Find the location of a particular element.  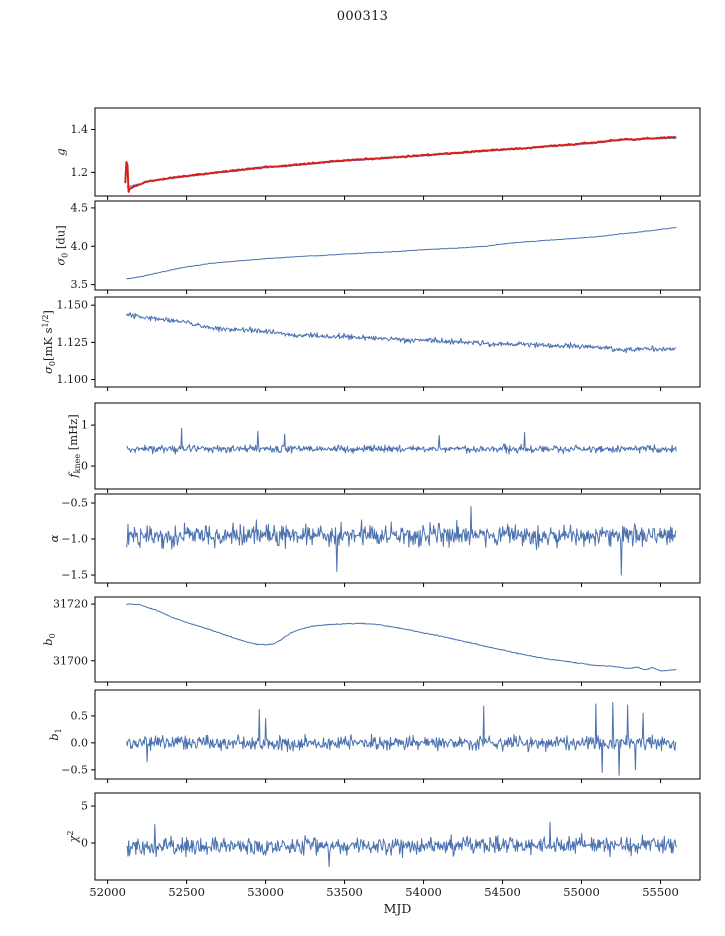

x-tick-label: 52500 is located at coordinates (186, 892).